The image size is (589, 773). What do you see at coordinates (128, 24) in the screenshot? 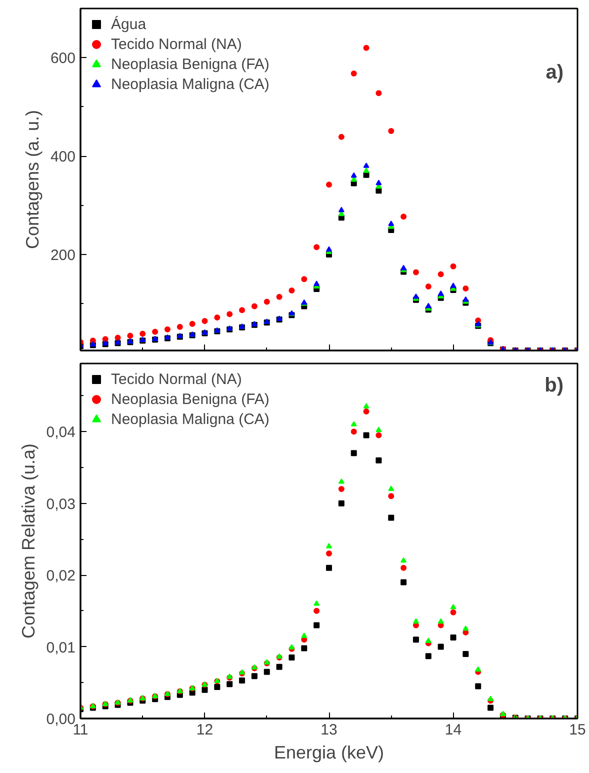
I see `legend-label: Água` at bounding box center [128, 24].